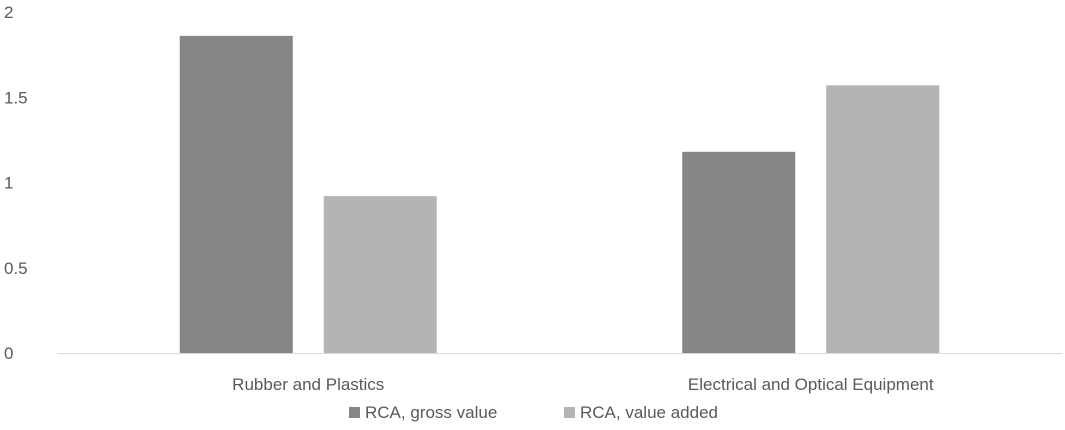 The height and width of the screenshot is (430, 1065). Describe the element at coordinates (533, 412) in the screenshot. I see `legend: RCA, gross value RCA, value added` at that location.